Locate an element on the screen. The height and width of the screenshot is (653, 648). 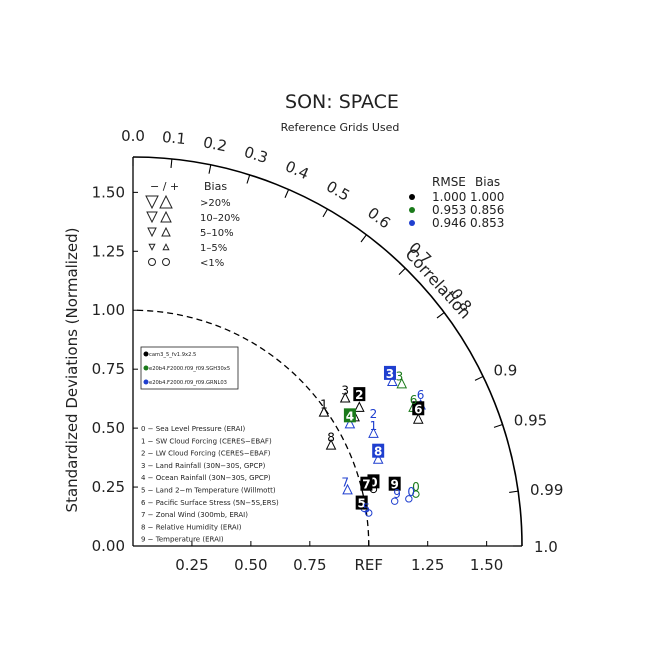
variable-legend-item: 7 − Zonal Wind (300mb, ERAI) is located at coordinates (194, 515).